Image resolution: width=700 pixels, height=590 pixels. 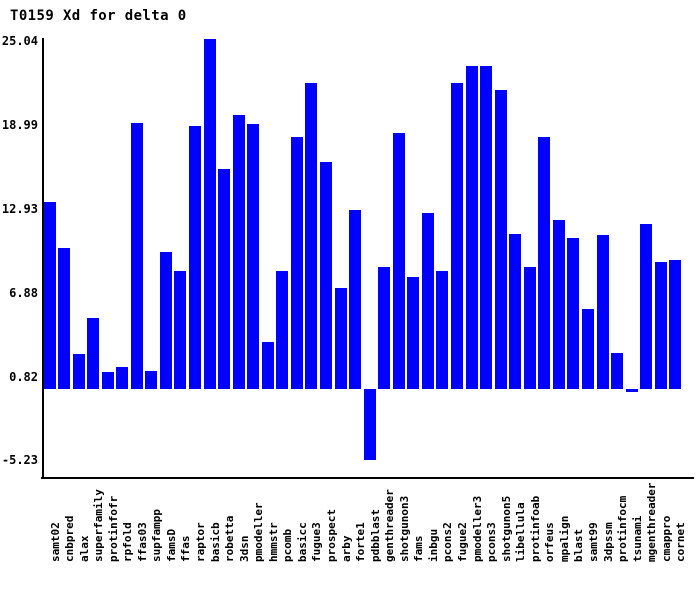 I want to click on x-label-arby: arby, so click(x=346, y=549).